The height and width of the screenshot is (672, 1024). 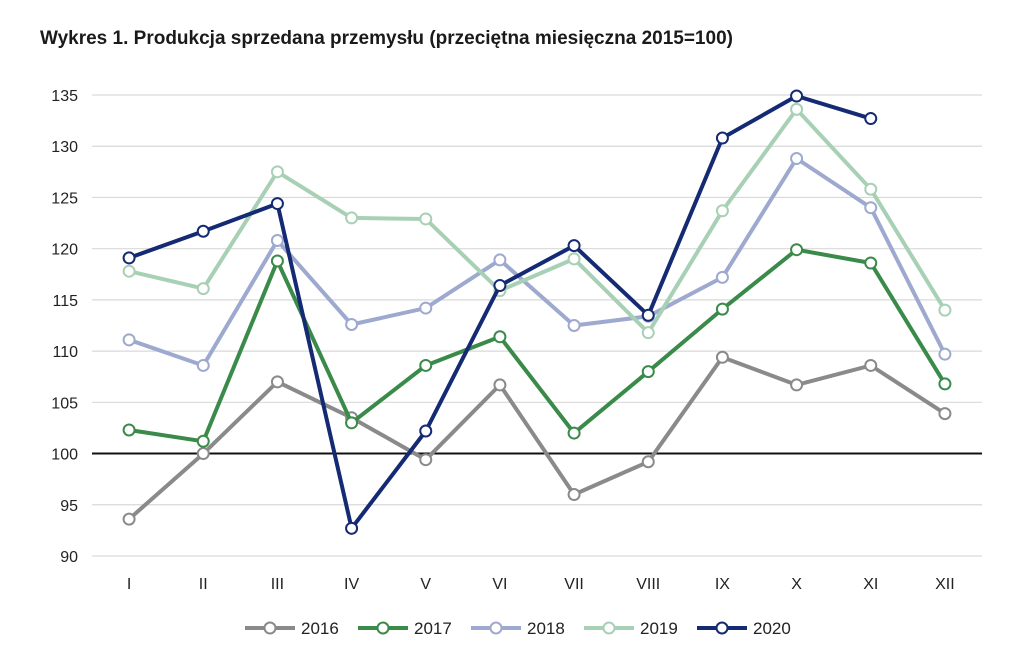 What do you see at coordinates (744, 628) in the screenshot?
I see `legend-item: 2020` at bounding box center [744, 628].